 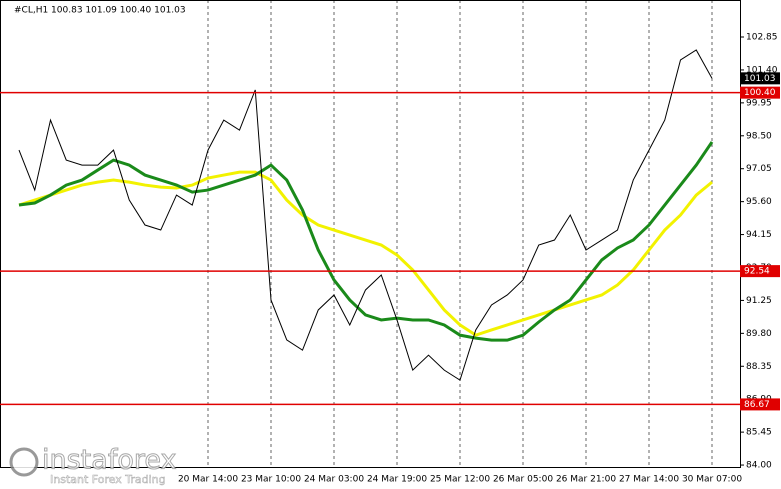 I want to click on logo-icon, so click(x=24, y=462).